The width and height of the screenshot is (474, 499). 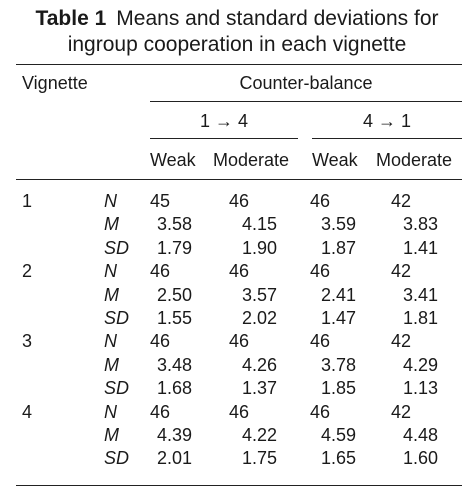 What do you see at coordinates (387, 121) in the screenshot?
I see `group-header-2: 4 → 1` at bounding box center [387, 121].